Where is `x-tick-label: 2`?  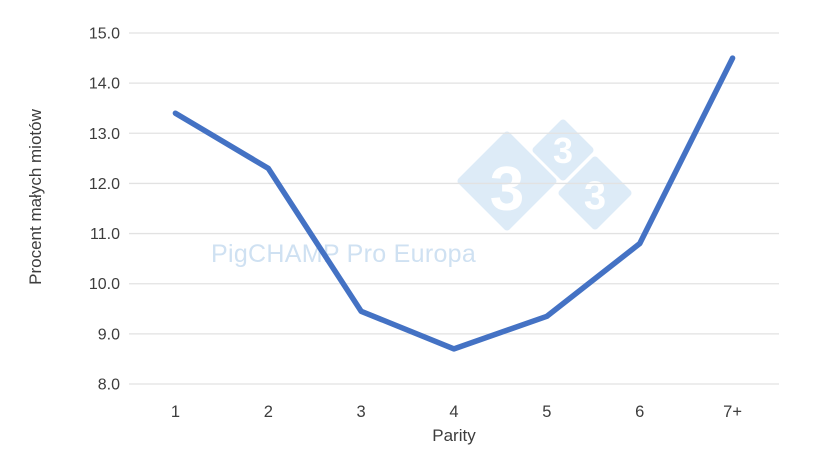
x-tick-label: 2 is located at coordinates (268, 412).